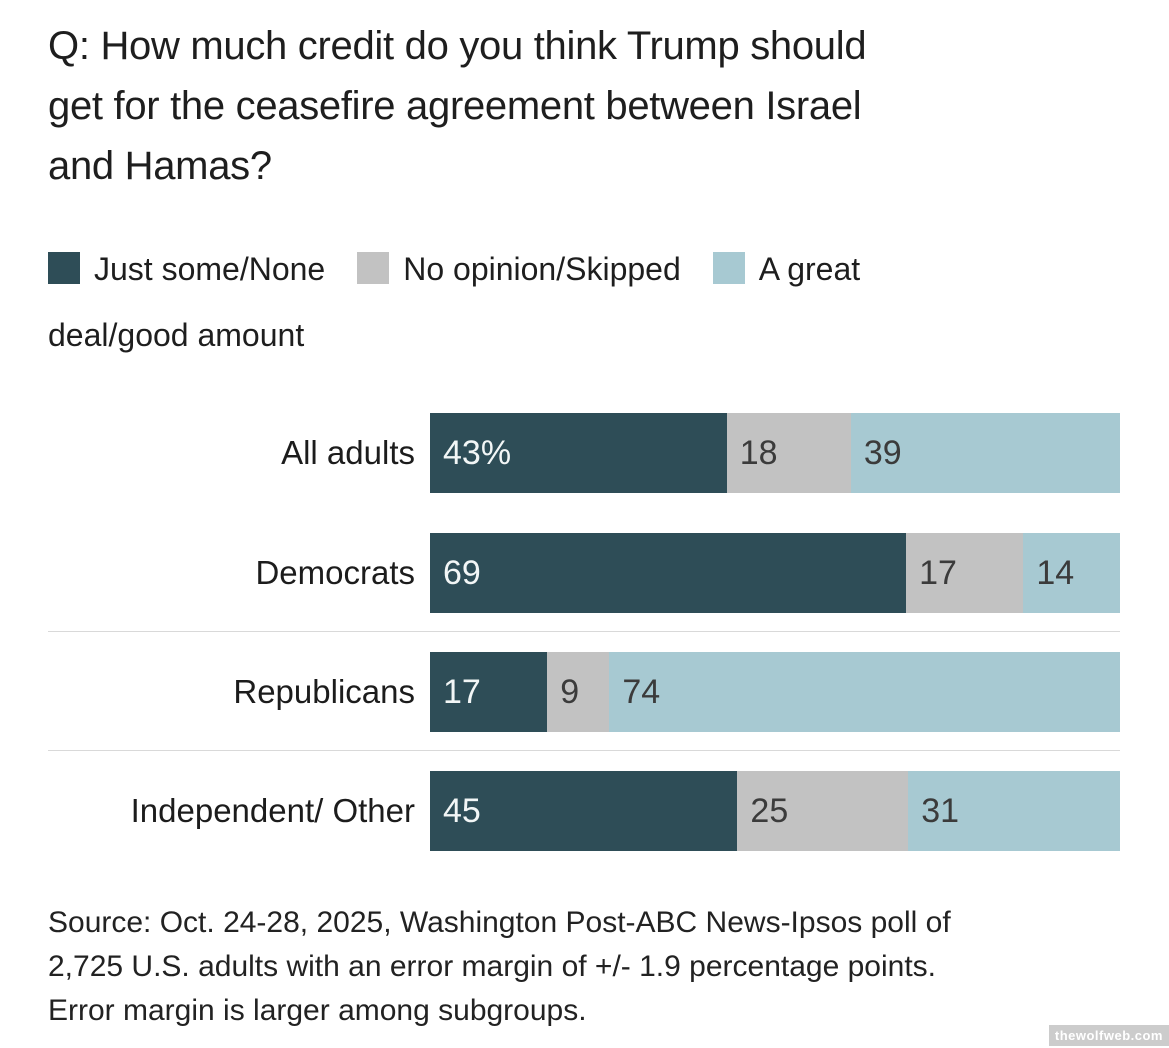 The height and width of the screenshot is (1048, 1169). Describe the element at coordinates (462, 810) in the screenshot. I see `segment-value: 45` at that location.